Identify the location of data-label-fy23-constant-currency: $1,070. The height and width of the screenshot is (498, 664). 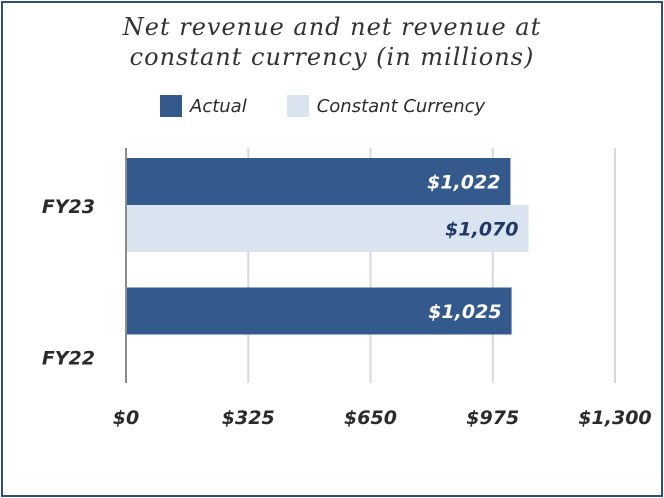
(481, 230).